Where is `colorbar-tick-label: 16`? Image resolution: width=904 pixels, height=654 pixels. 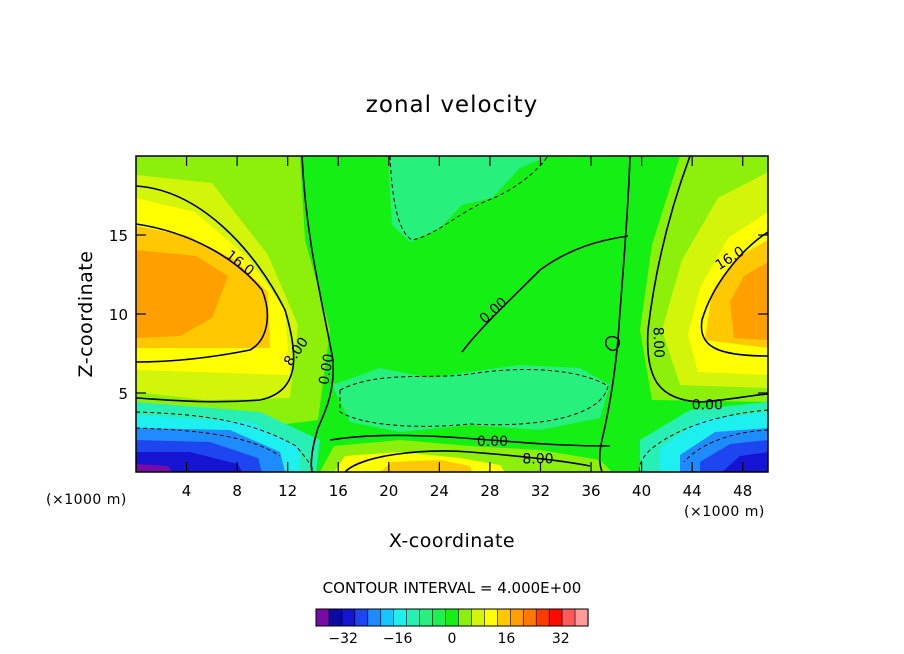
colorbar-tick-label: 16 is located at coordinates (506, 639).